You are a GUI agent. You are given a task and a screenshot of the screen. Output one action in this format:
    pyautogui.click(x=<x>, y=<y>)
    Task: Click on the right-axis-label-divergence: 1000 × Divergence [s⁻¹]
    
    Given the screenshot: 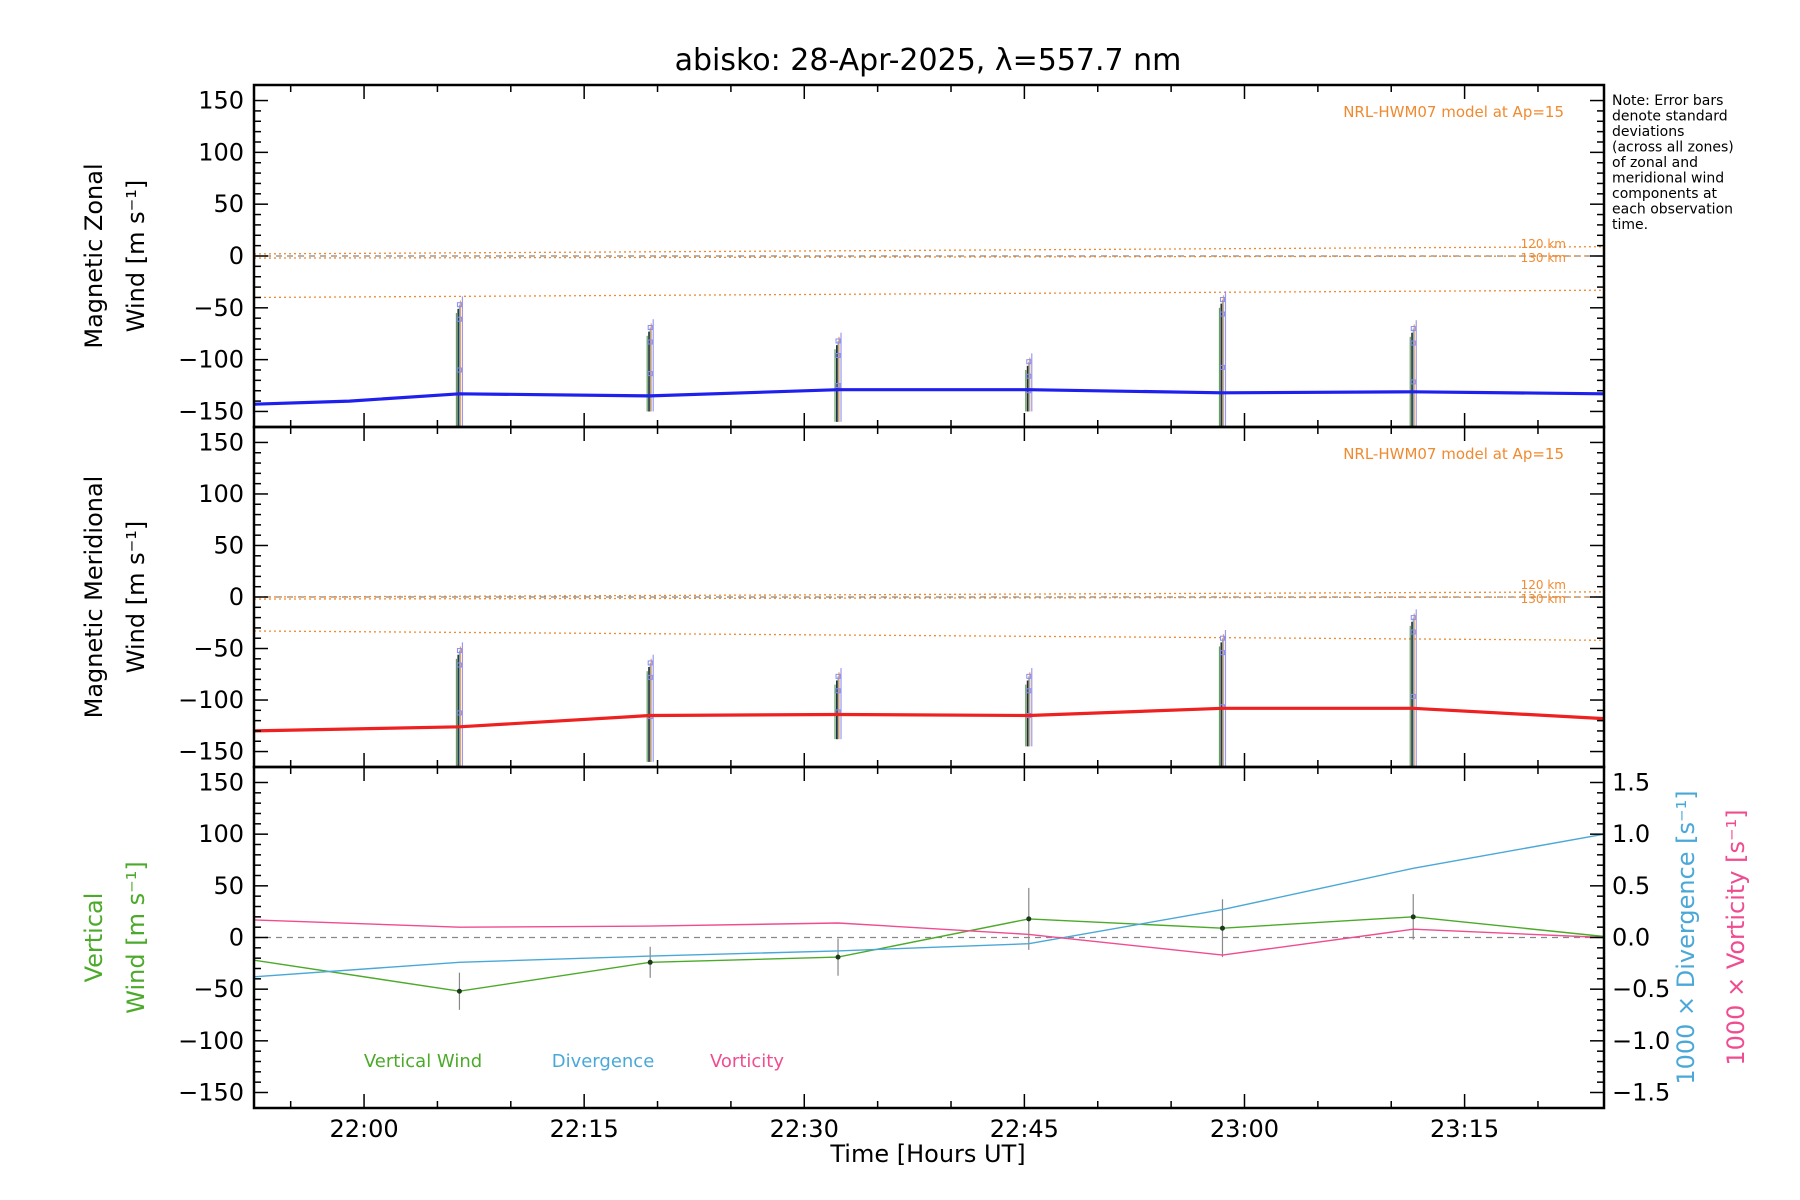 What is the action you would take?
    pyautogui.click(x=1686, y=937)
    